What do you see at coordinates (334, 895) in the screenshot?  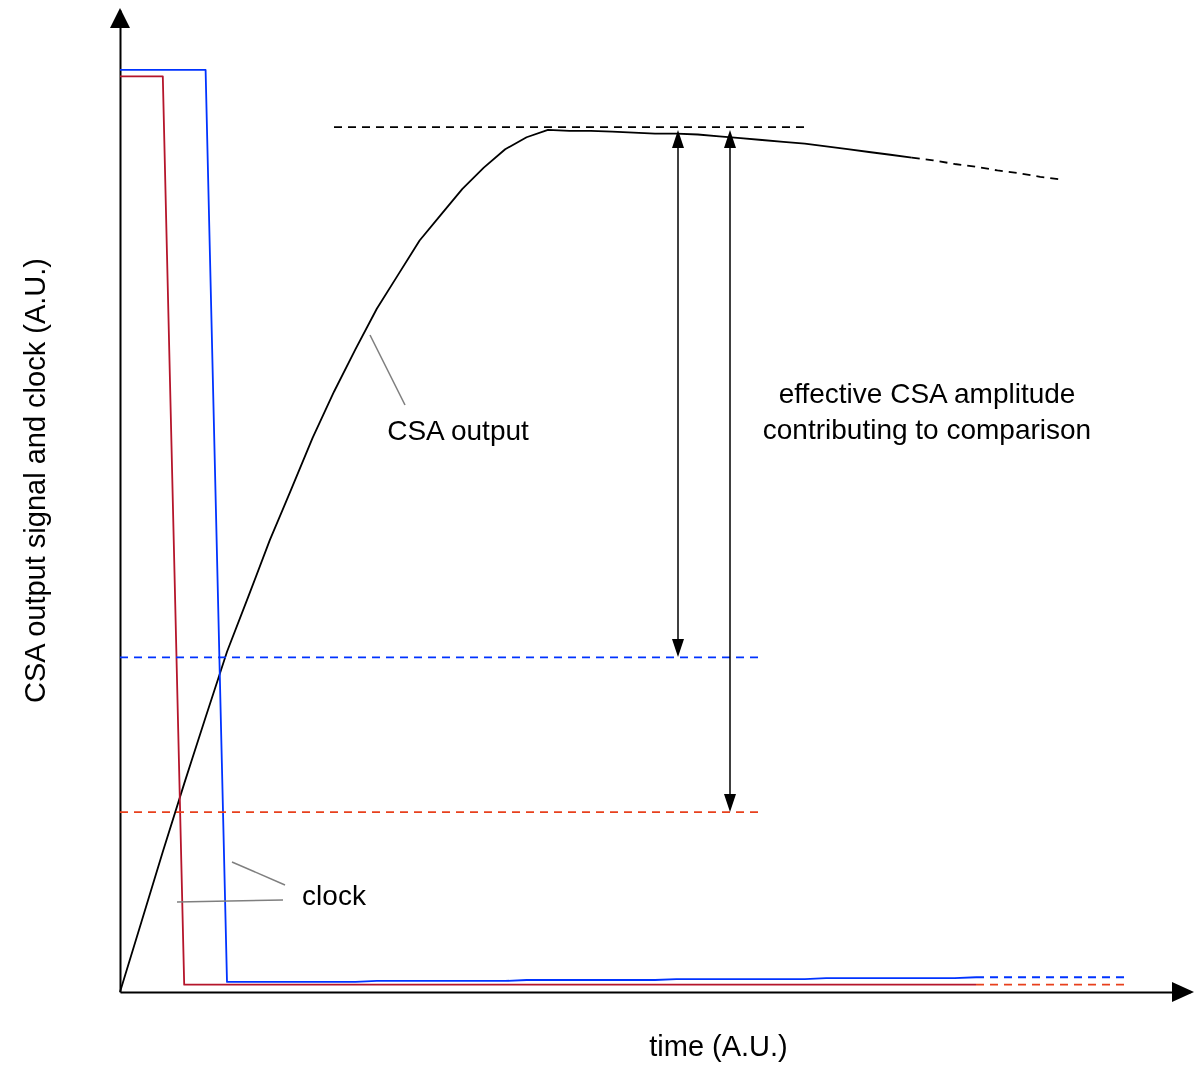 I see `annotation: clock` at bounding box center [334, 895].